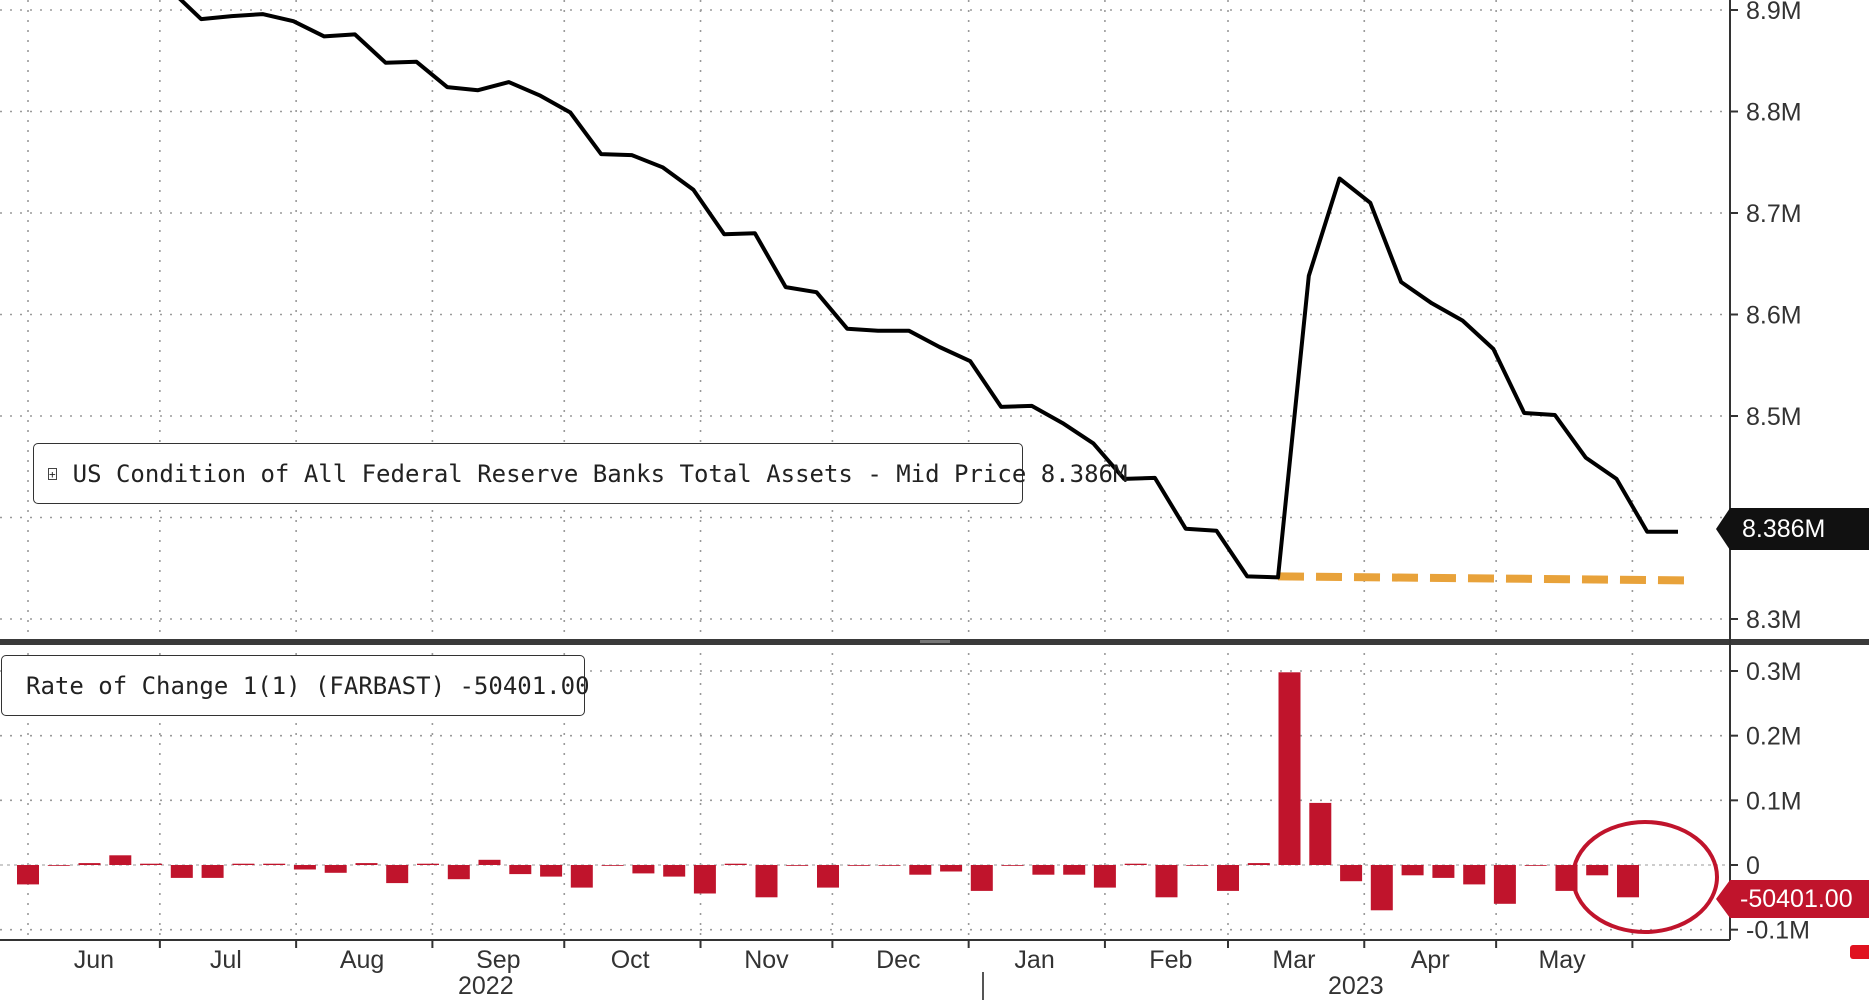  What do you see at coordinates (1034, 960) in the screenshot?
I see `month-label: Jan` at bounding box center [1034, 960].